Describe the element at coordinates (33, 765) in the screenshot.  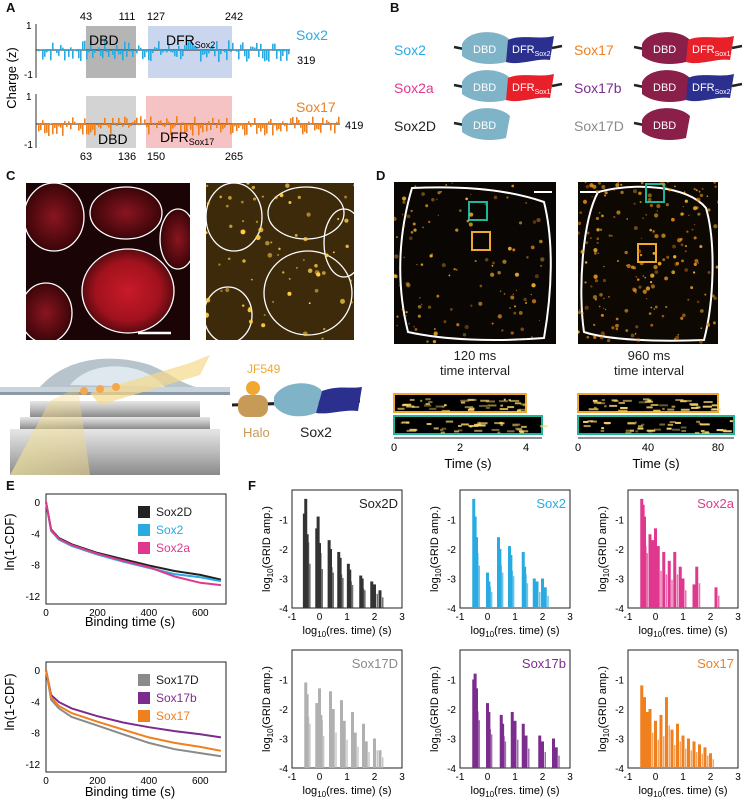
I see `ytick-label: -12` at that location.